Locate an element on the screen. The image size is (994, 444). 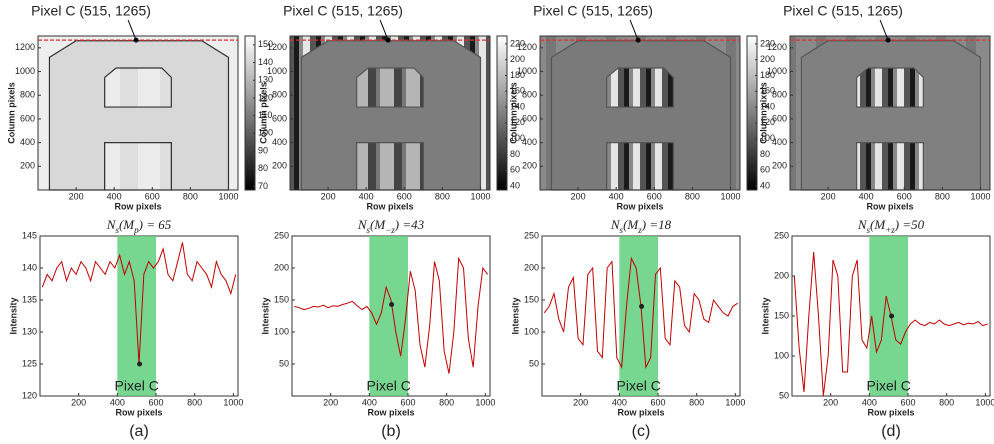
colorbar-tick-label: 220 is located at coordinates (517, 43).